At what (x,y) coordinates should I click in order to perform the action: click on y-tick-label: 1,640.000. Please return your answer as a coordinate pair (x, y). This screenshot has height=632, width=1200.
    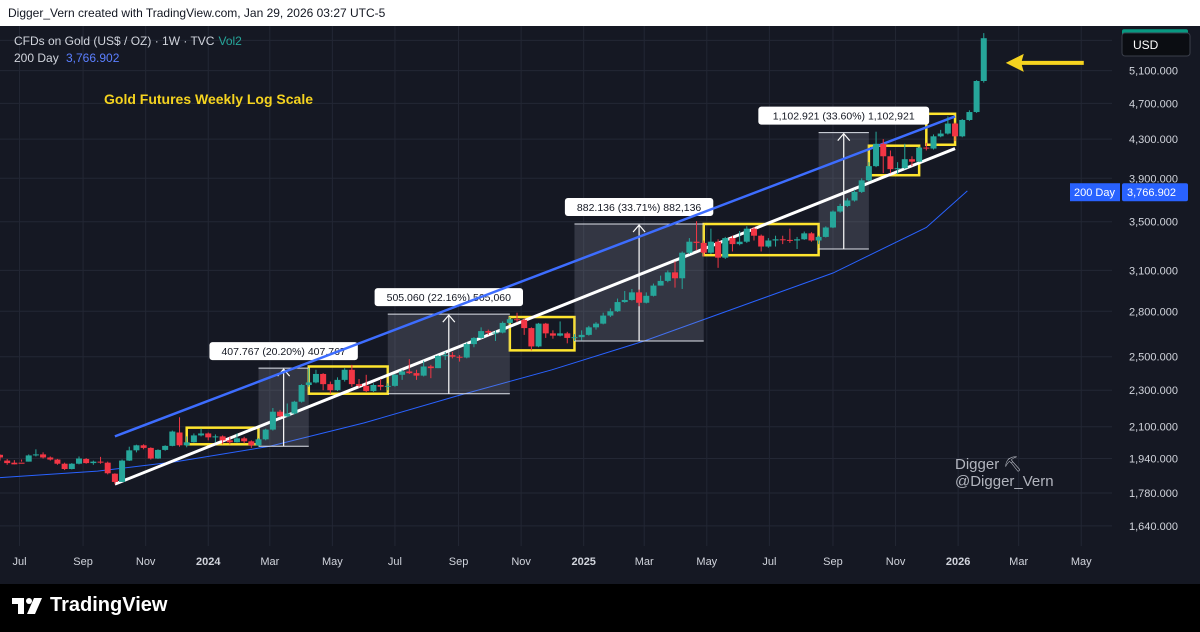
    Looking at the image, I should click on (1153, 527).